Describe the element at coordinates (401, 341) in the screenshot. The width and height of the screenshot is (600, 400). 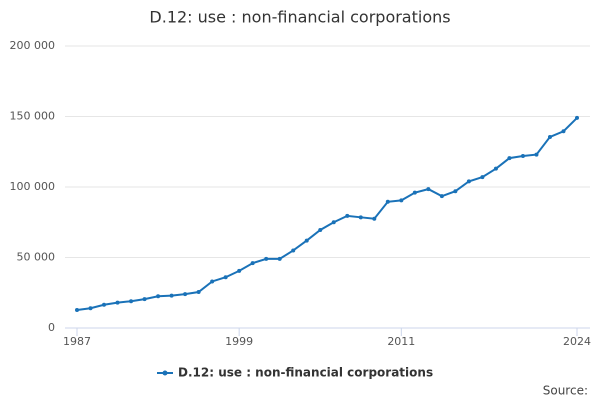
I see `x-tick-label: 2011` at that location.